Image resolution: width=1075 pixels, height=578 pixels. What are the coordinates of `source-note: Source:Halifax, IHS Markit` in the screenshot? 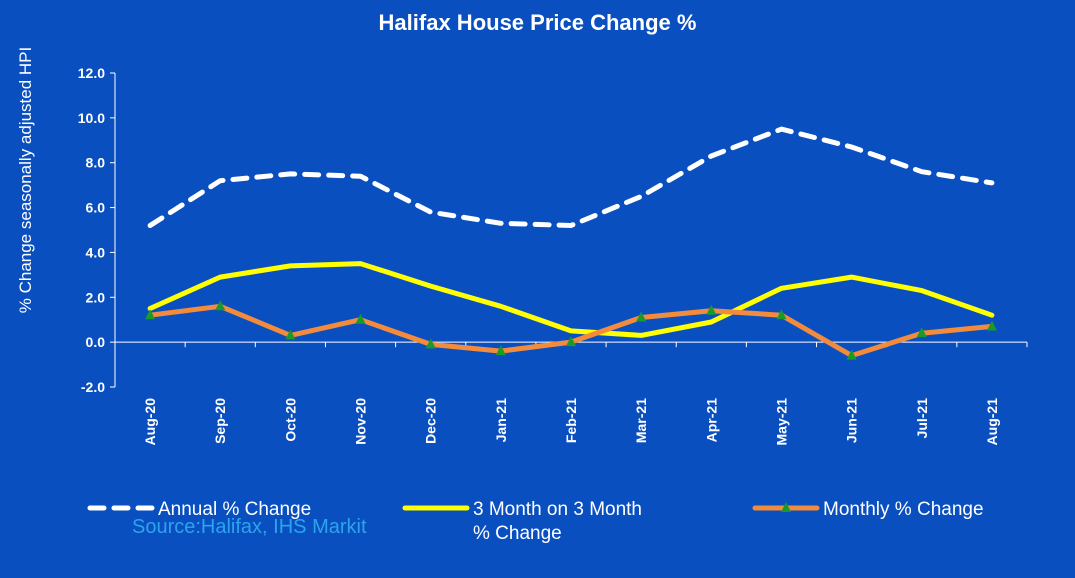 It's located at (249, 527).